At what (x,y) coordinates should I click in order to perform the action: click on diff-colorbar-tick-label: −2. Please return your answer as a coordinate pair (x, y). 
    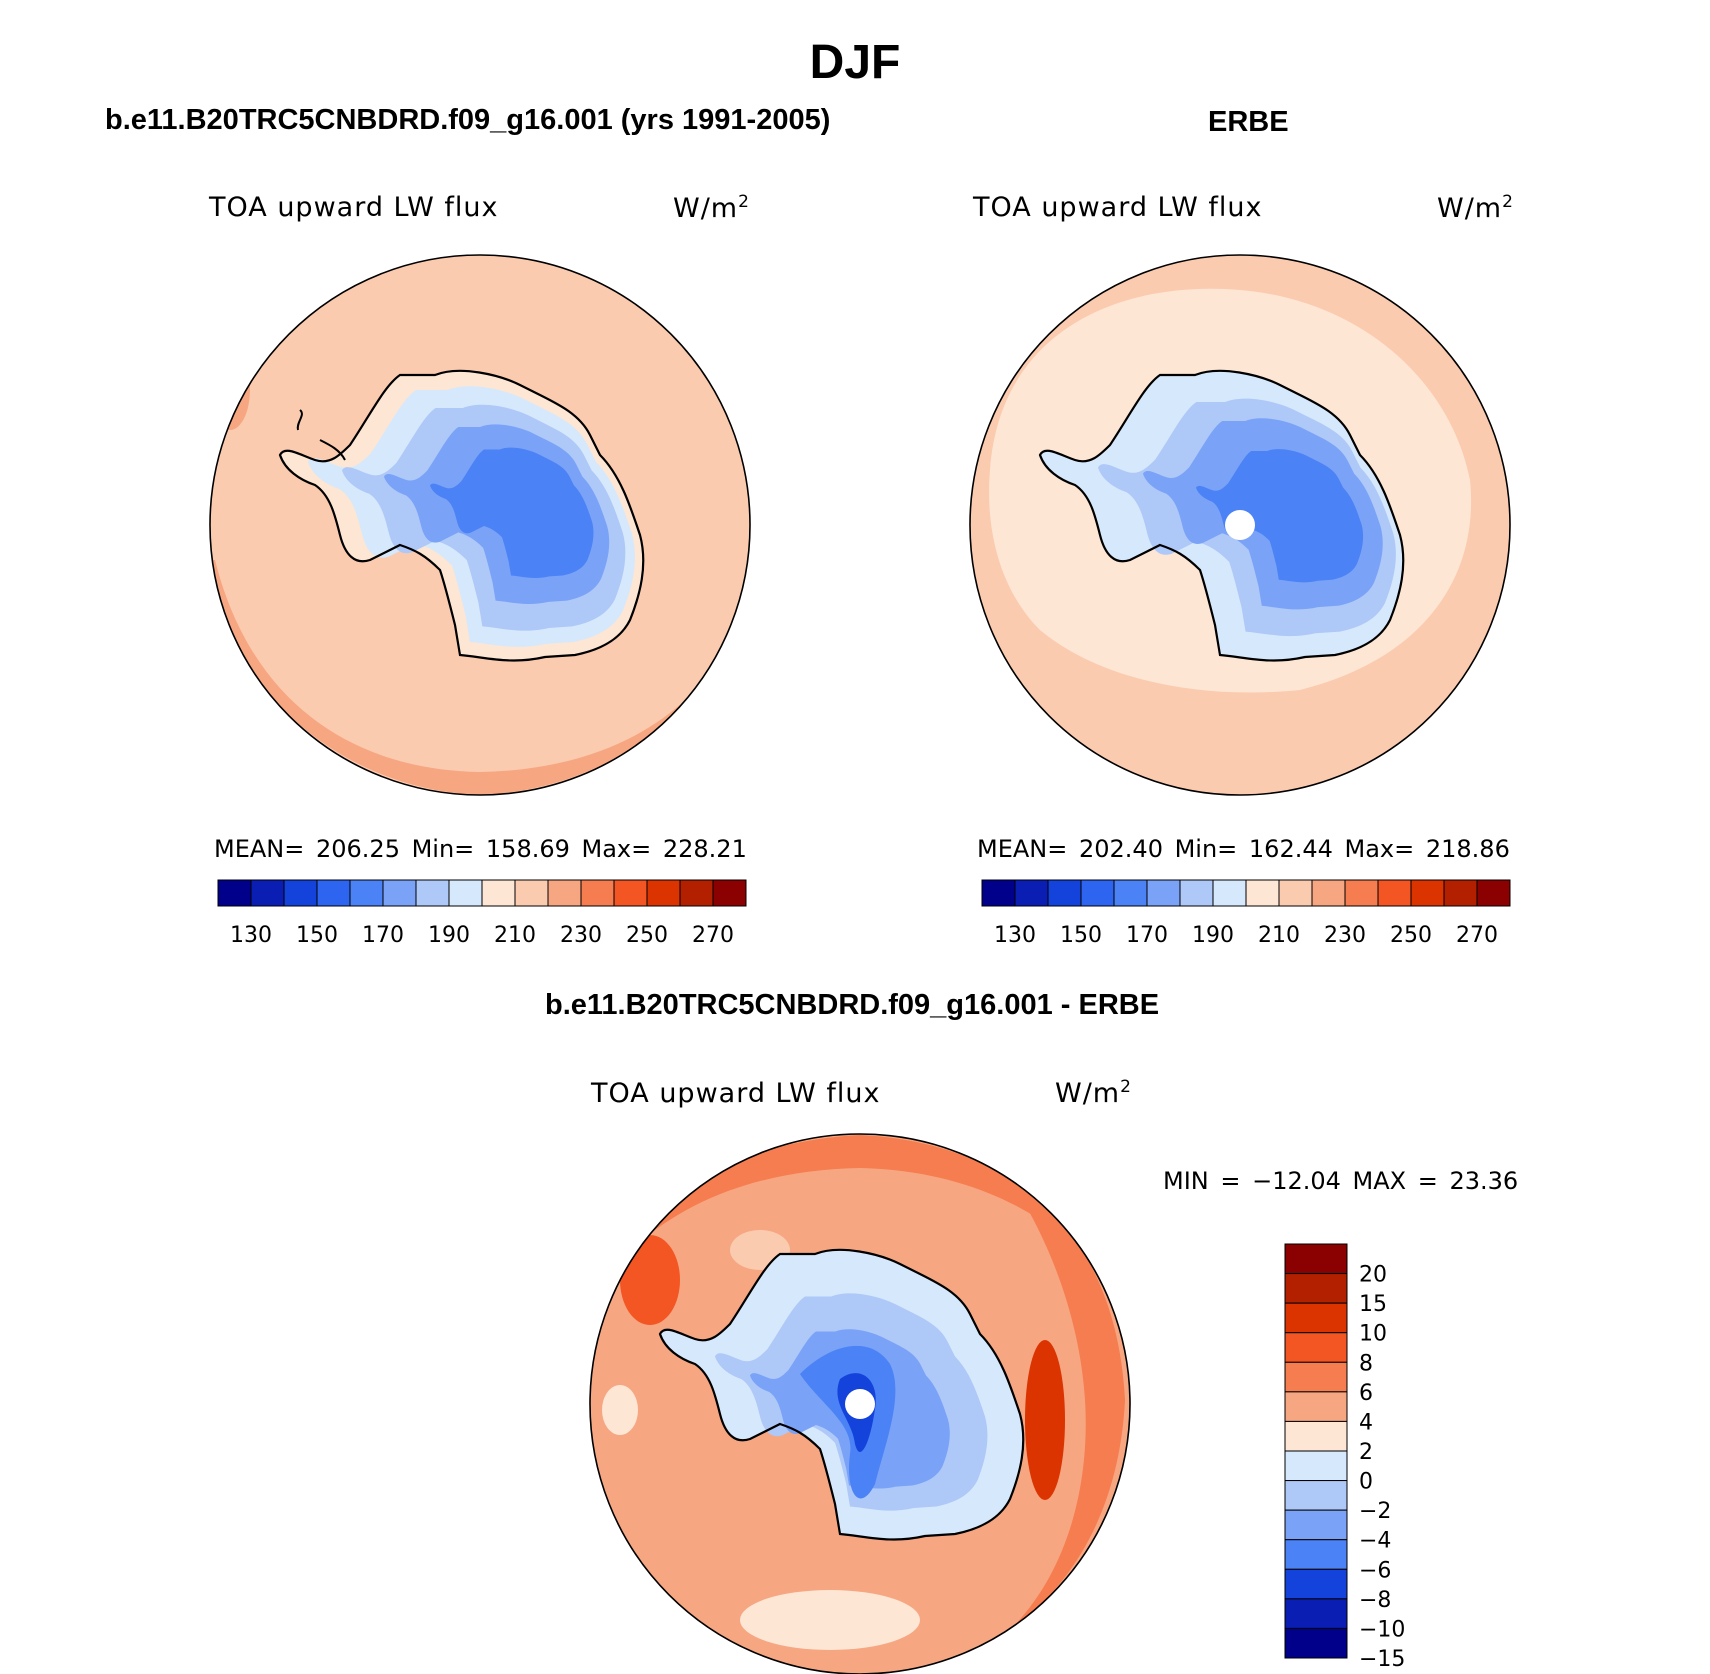
    Looking at the image, I should click on (1375, 1511).